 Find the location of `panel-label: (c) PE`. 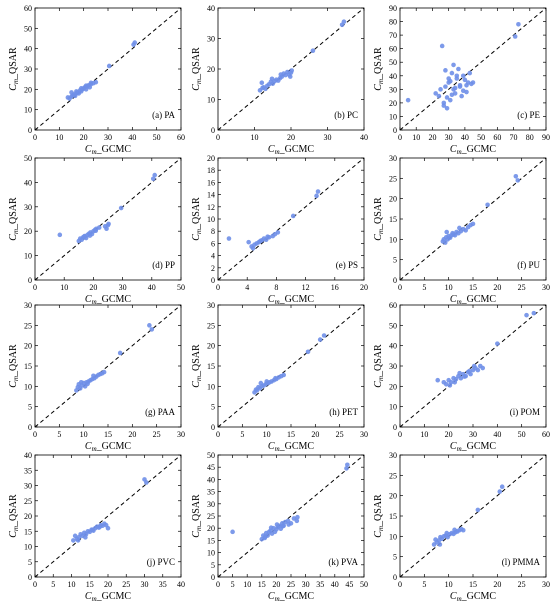

panel-label: (c) PE is located at coordinates (528, 115).